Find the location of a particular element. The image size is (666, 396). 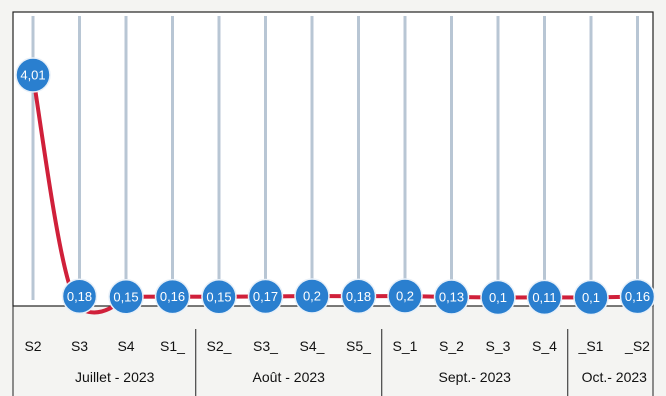

x-group-label: Juillet - 2023 is located at coordinates (115, 377).